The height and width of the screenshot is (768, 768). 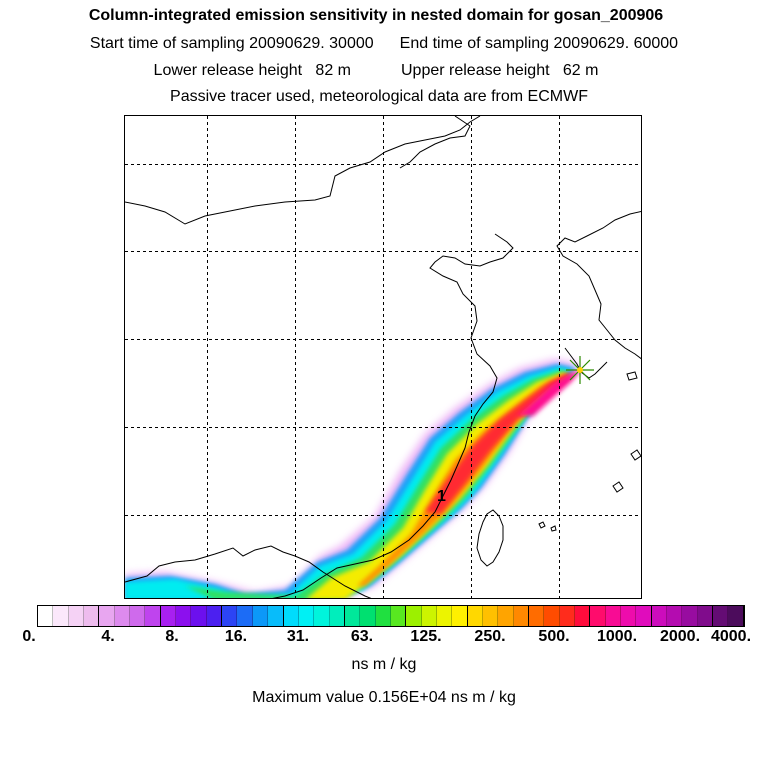 I want to click on end-time-label: End time of sampling 20090629. 60000, so click(x=539, y=43).